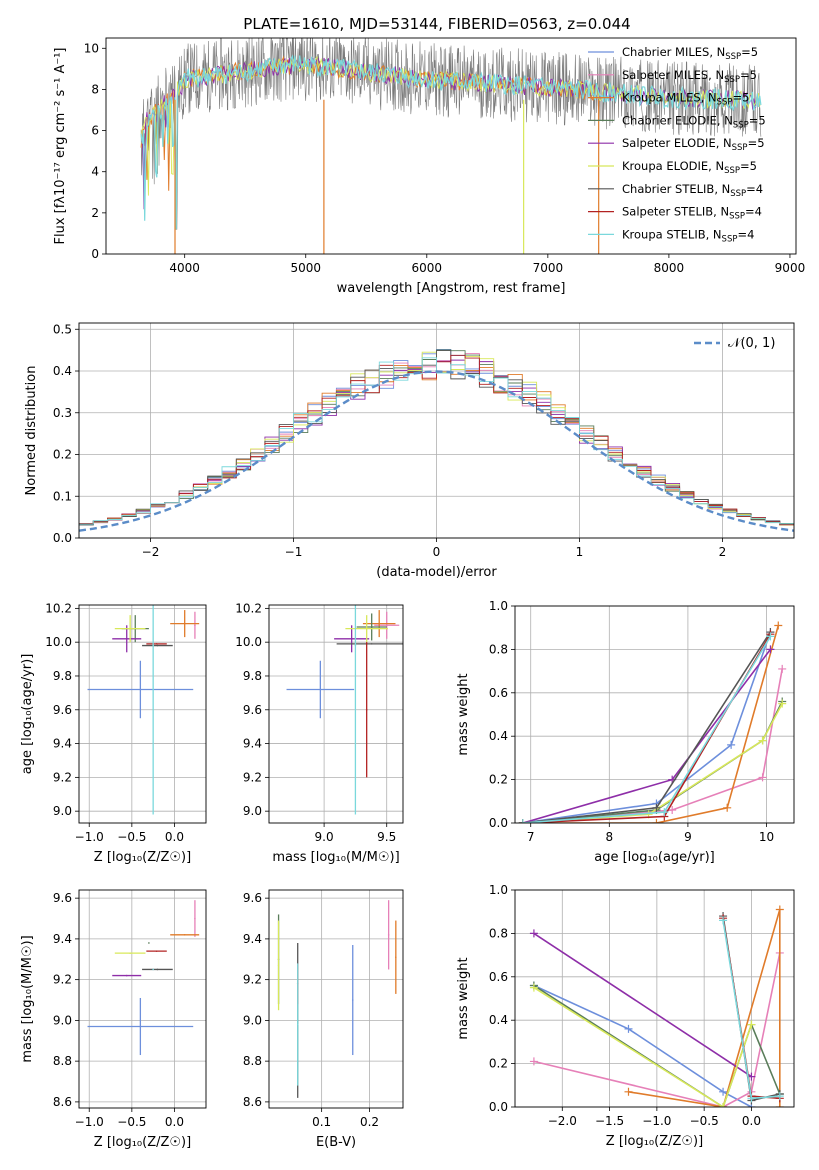 The width and height of the screenshot is (819, 1170). What do you see at coordinates (562, 1121) in the screenshot?
I see `x-tick-label: −2.0` at bounding box center [562, 1121].